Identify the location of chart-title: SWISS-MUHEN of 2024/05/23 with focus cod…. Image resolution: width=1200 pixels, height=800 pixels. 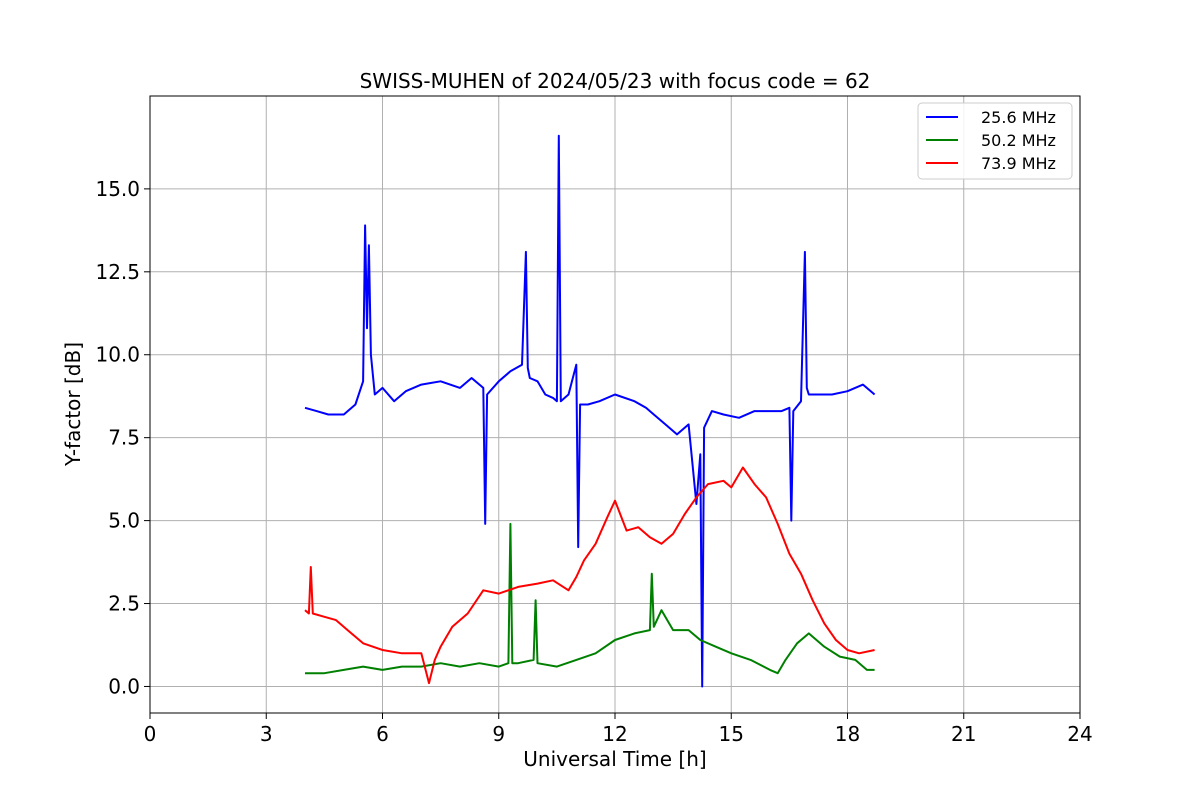
(615, 81).